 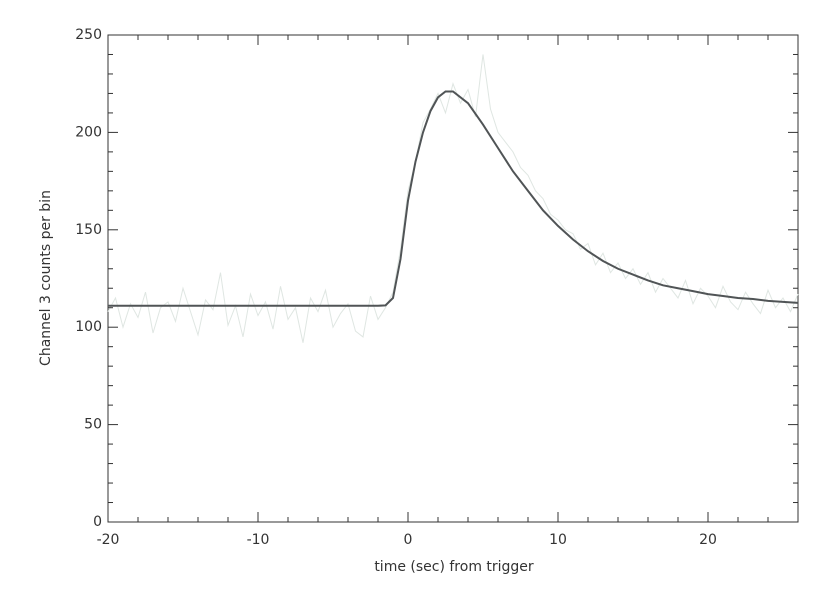 I want to click on y-tick-label: 200, so click(x=88, y=132).